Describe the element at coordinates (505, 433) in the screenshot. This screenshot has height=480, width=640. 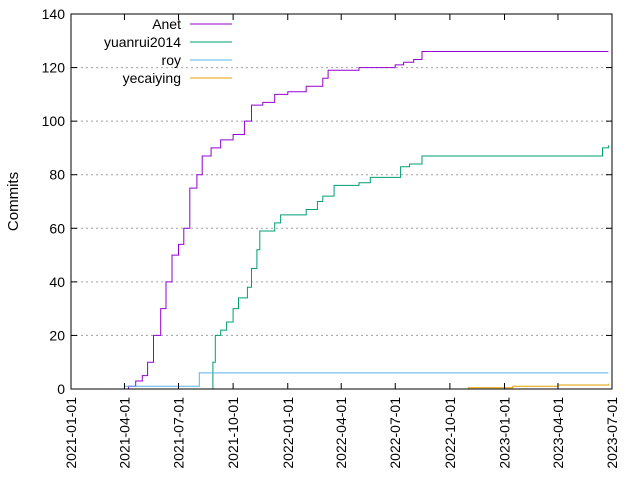
I see `x-tick-label: 2023-01-01` at that location.